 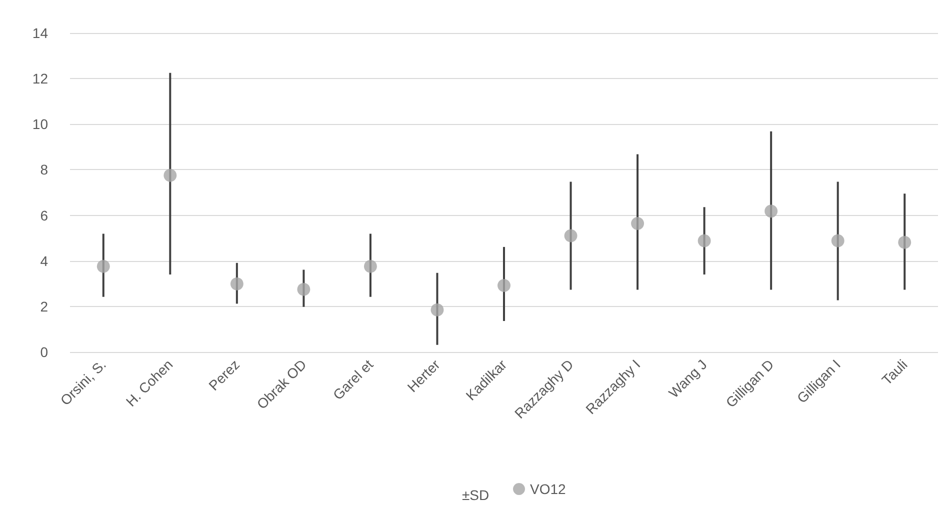 What do you see at coordinates (548, 489) in the screenshot?
I see `legend-label: VO12` at bounding box center [548, 489].